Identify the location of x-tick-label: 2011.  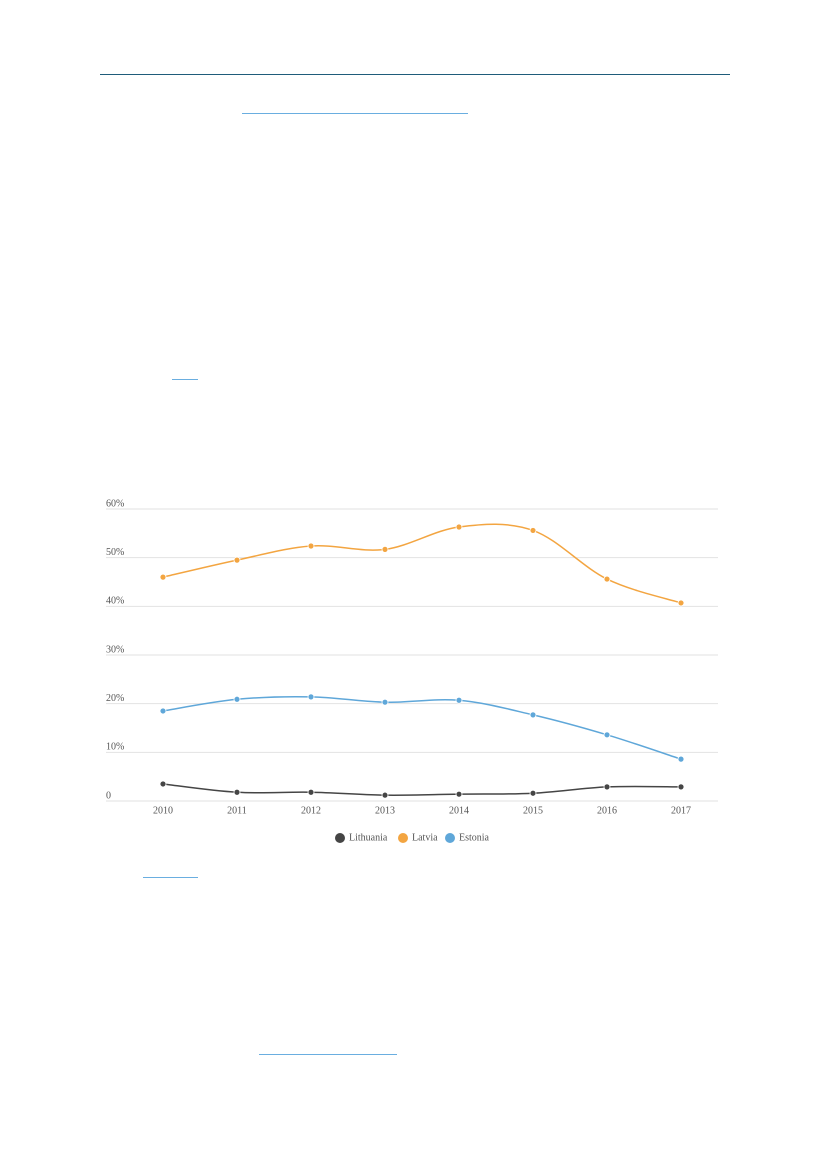
(237, 810).